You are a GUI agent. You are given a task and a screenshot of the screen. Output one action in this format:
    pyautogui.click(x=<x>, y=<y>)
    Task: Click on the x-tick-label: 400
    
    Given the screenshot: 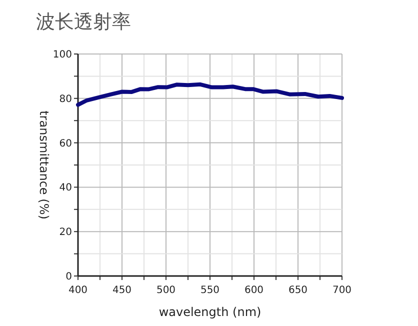 What is the action you would take?
    pyautogui.click(x=78, y=290)
    